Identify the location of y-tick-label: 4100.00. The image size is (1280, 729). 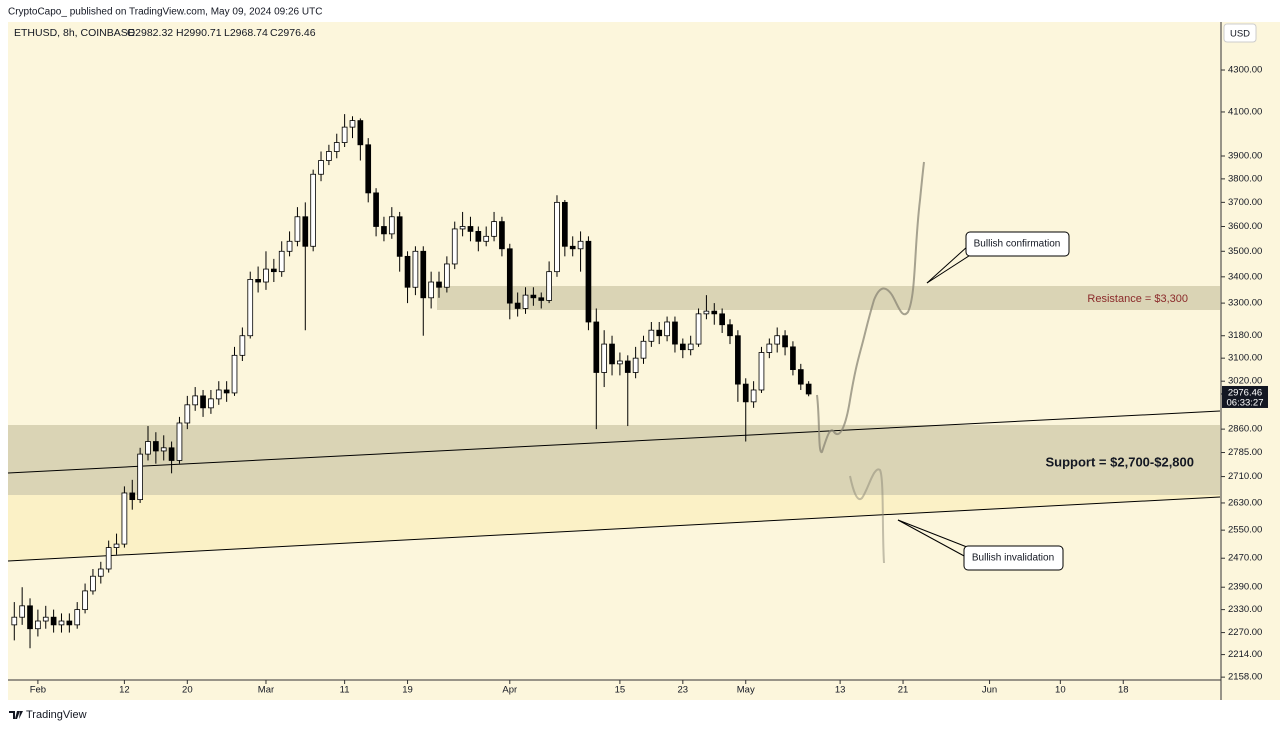
(1245, 111).